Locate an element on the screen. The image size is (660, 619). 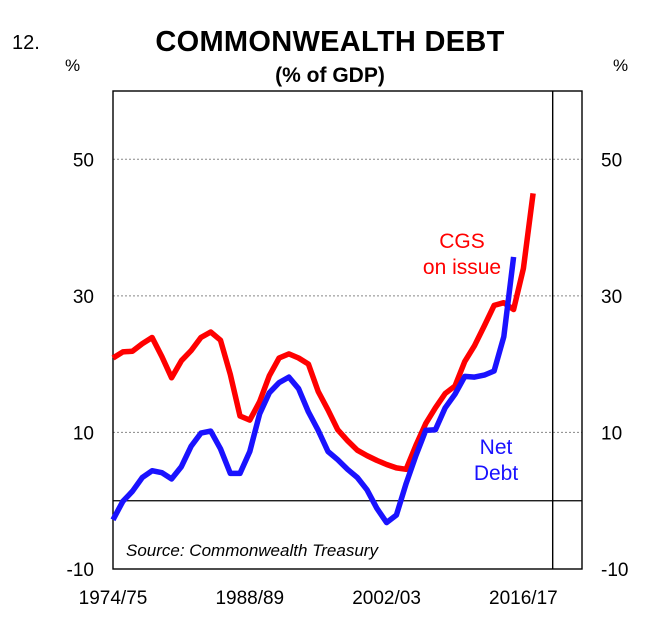
x-tick-label: 2016/17 is located at coordinates (523, 598).